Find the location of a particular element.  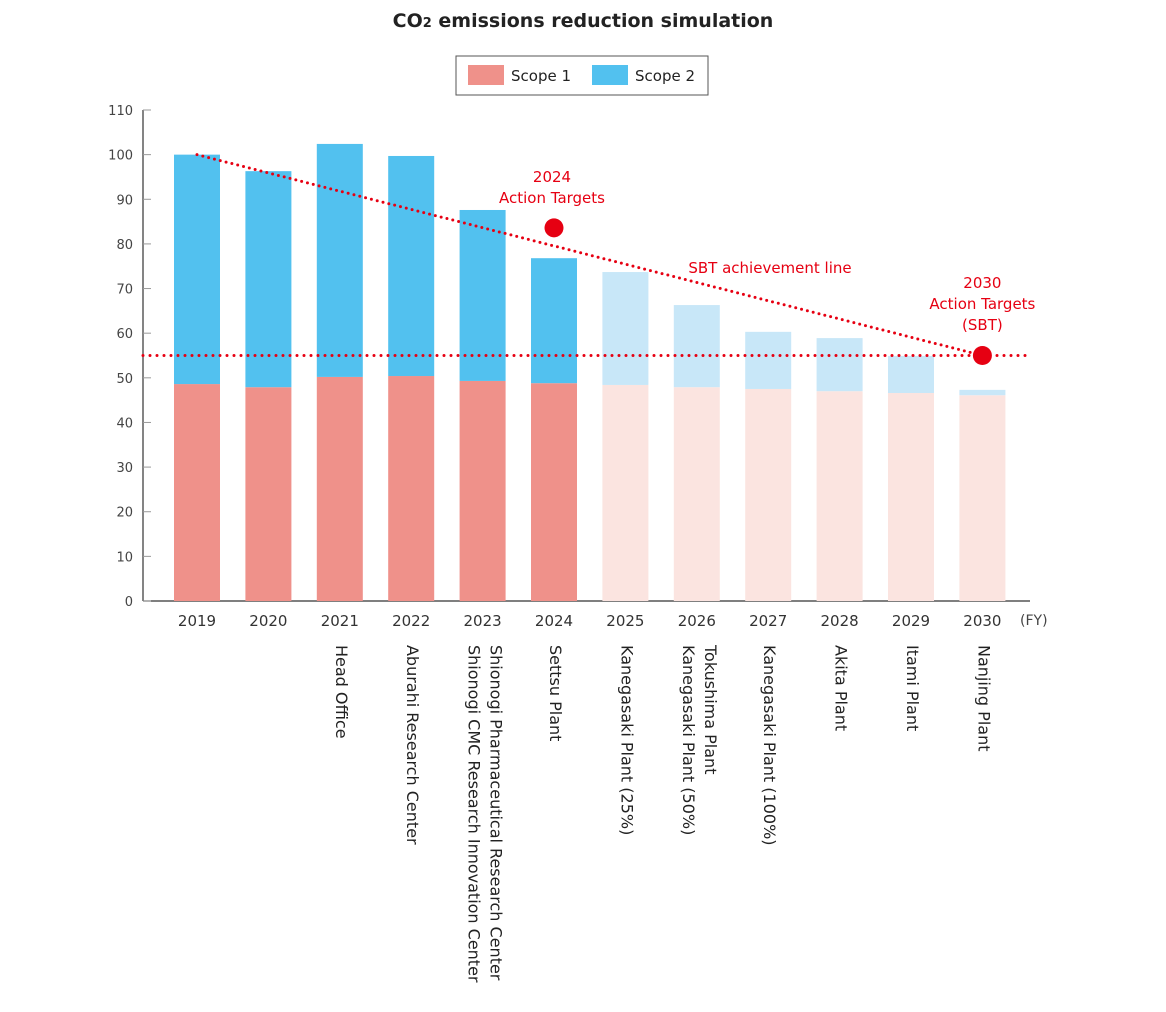

sbt-line-label: SBT achievement line is located at coordinates (769, 268).